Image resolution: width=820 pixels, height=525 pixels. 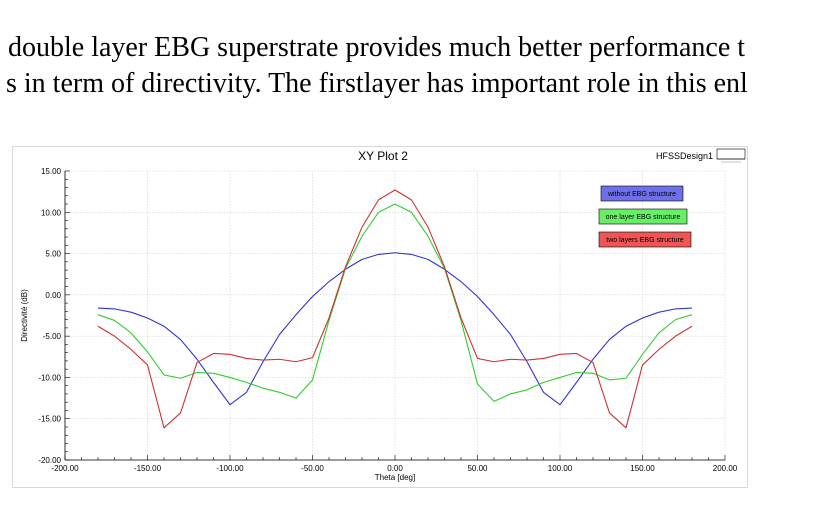 What do you see at coordinates (51, 212) in the screenshot?
I see `y-tick-label: 10.00` at bounding box center [51, 212].